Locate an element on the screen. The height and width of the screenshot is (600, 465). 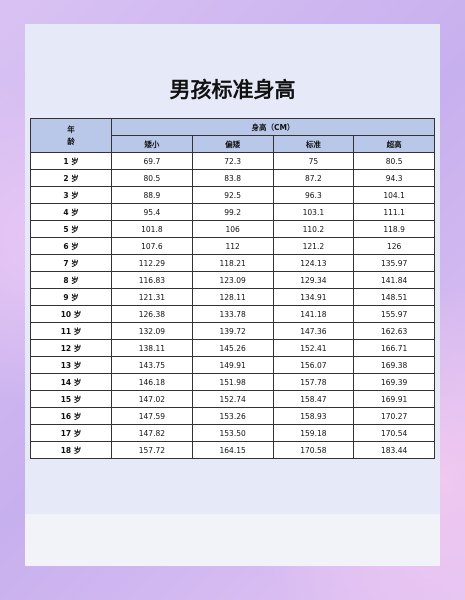
height-cell: 145.26 is located at coordinates (232, 348).